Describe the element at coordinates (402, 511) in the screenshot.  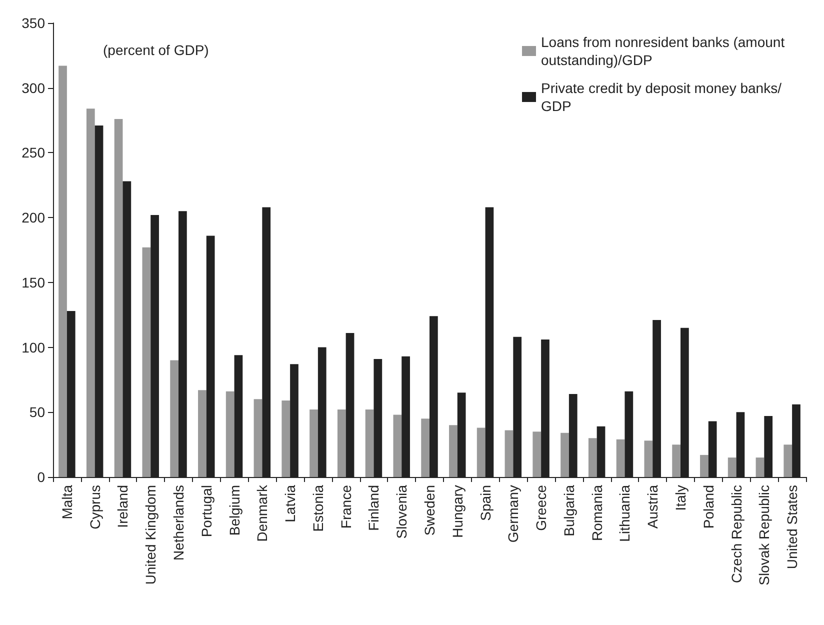
I see `x-tick-label: Slovenia` at that location.